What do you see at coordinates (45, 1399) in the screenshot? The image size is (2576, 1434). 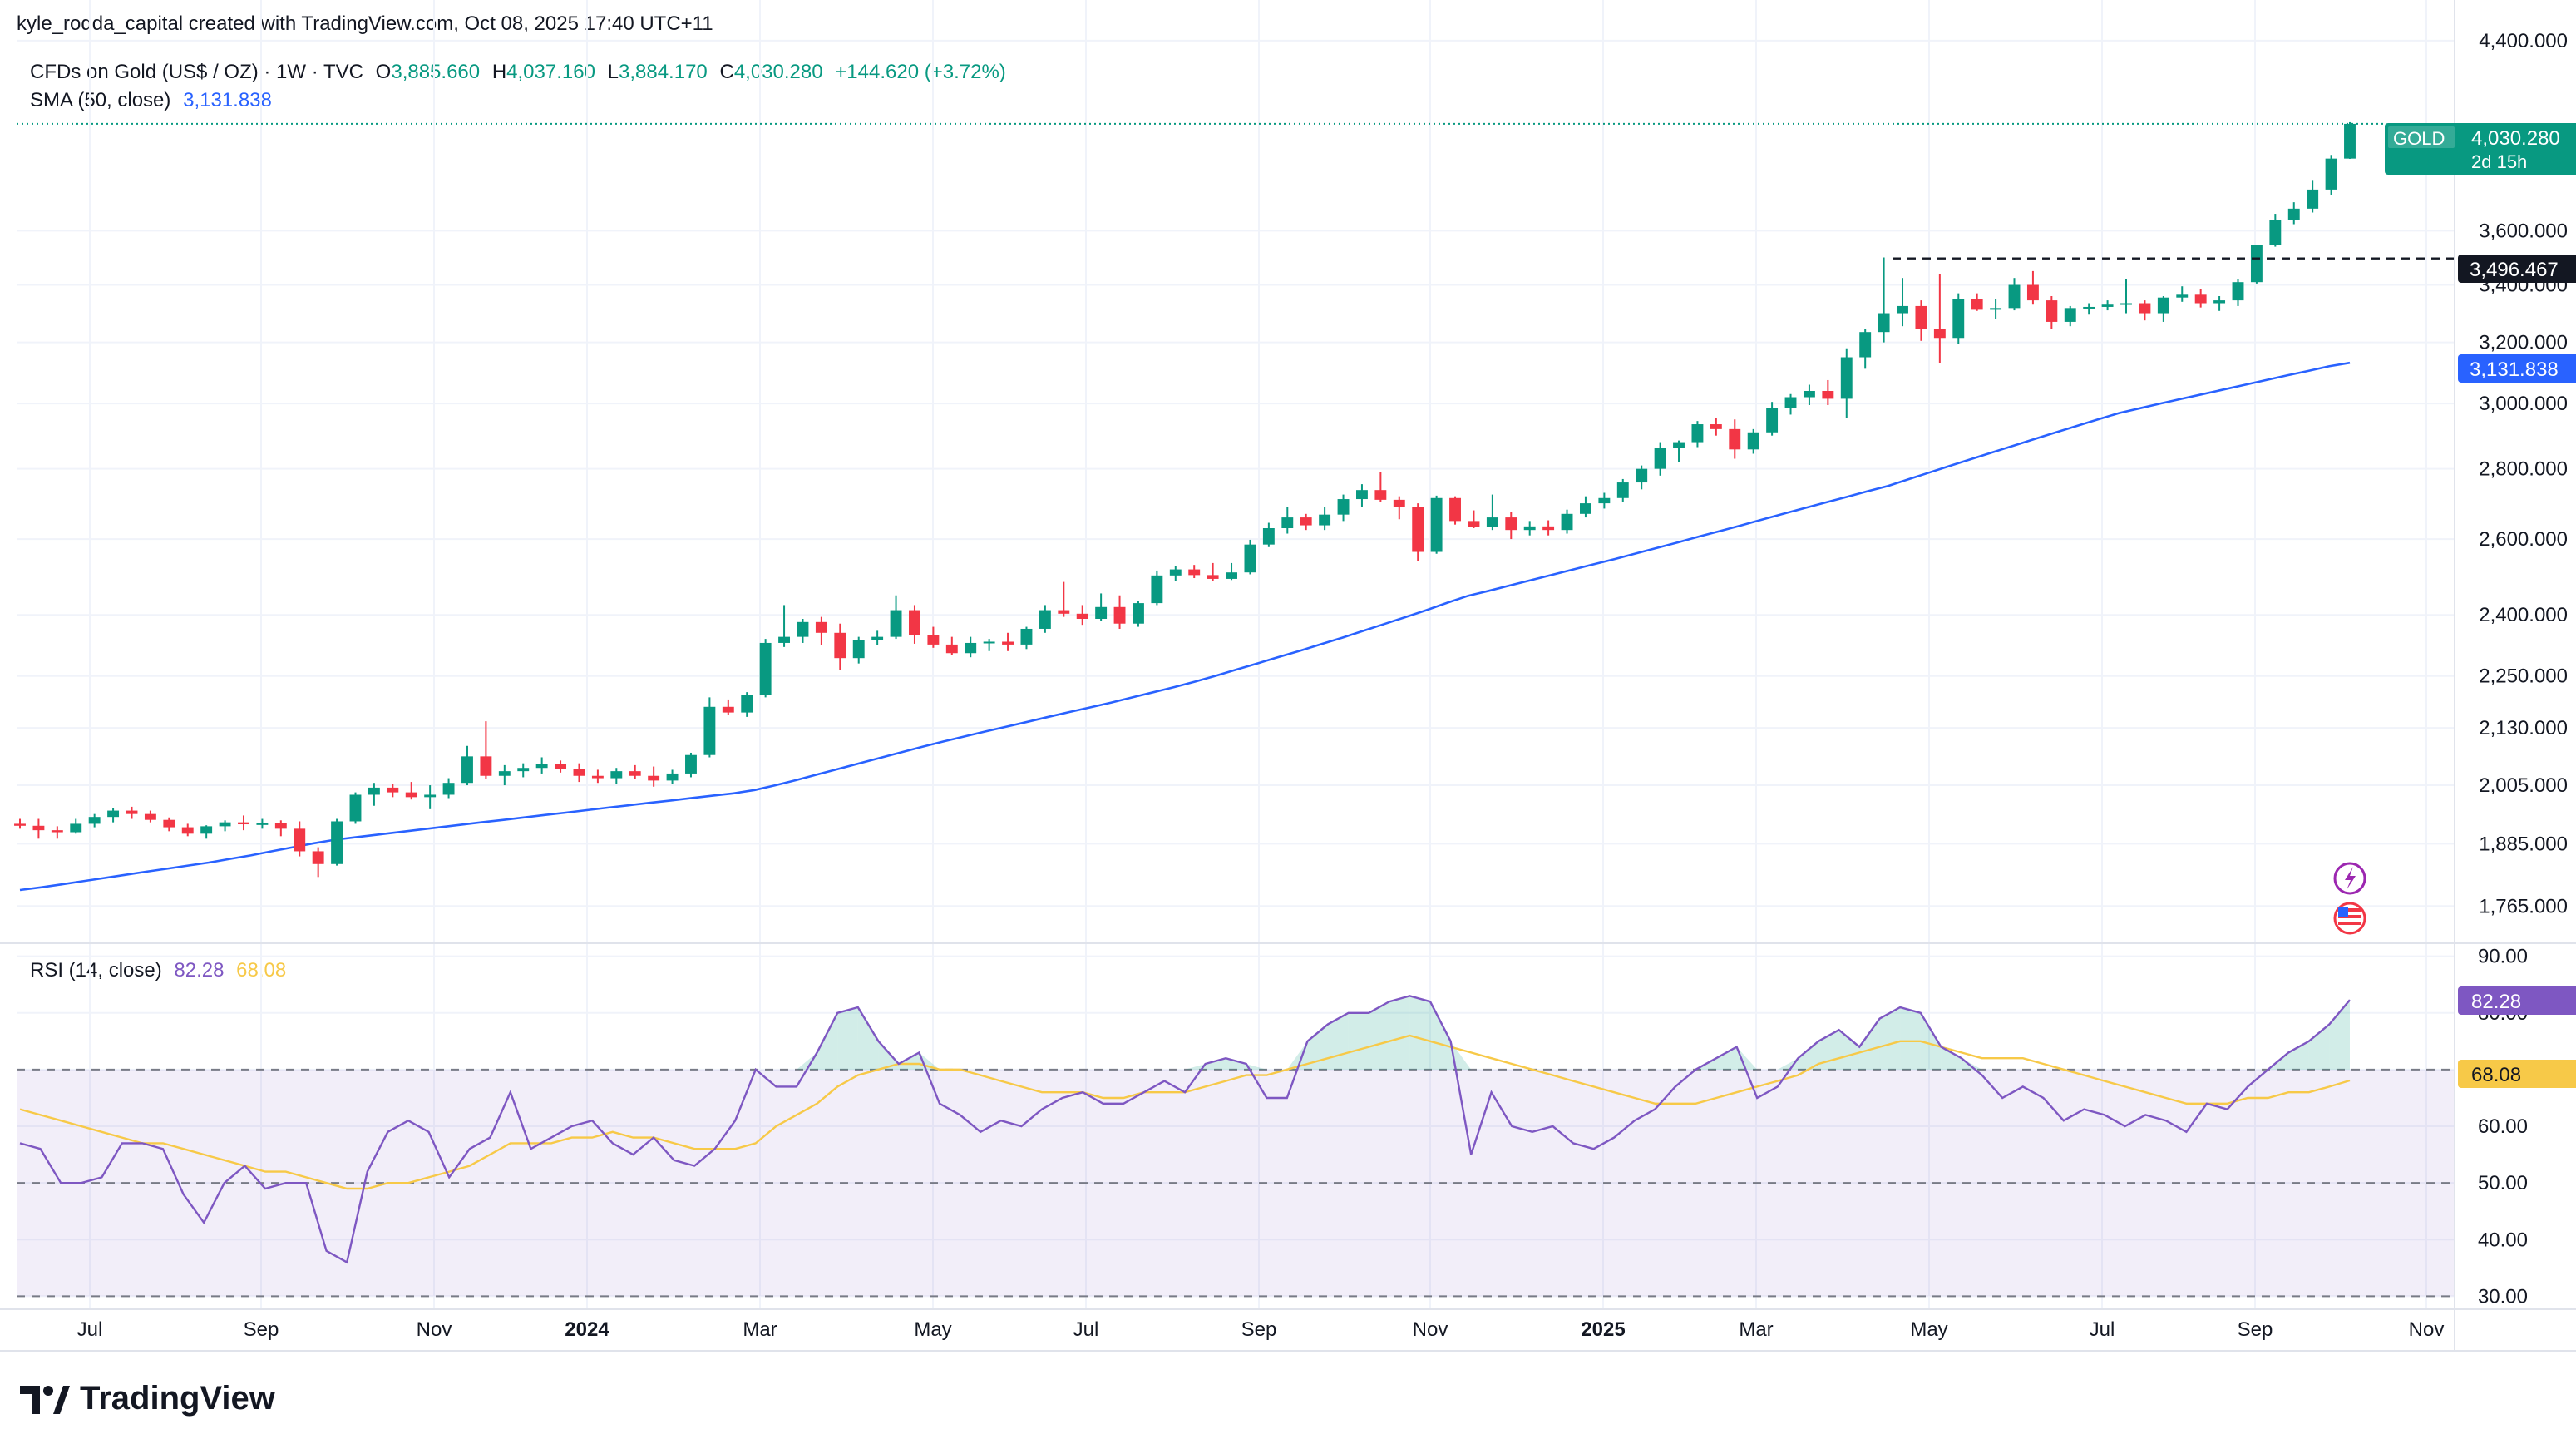 I see `tradingview-logo-icon` at bounding box center [45, 1399].